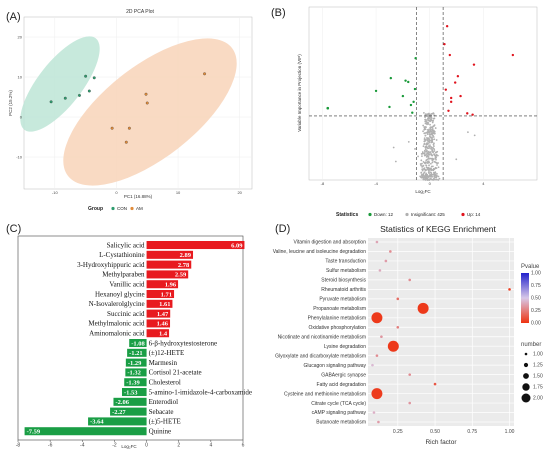 This screenshot has width=550, height=450. What do you see at coordinates (510, 432) in the screenshot?
I see `kegg-xtick: 1.00` at bounding box center [510, 432].